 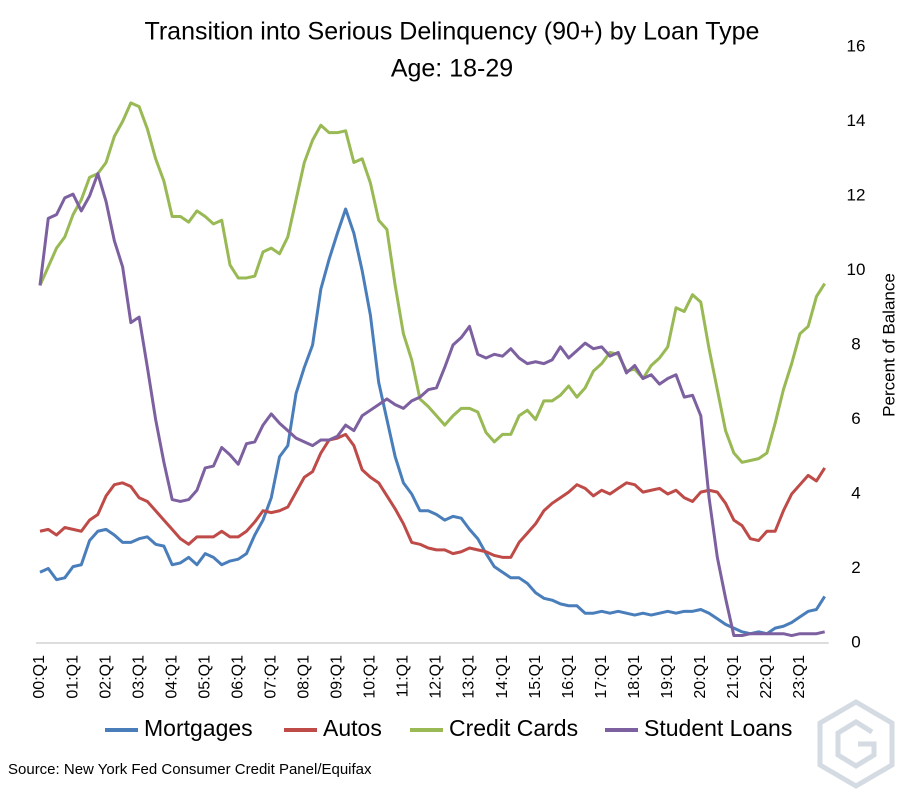 I want to click on x-tick-label: 12:Q1, so click(x=436, y=677).